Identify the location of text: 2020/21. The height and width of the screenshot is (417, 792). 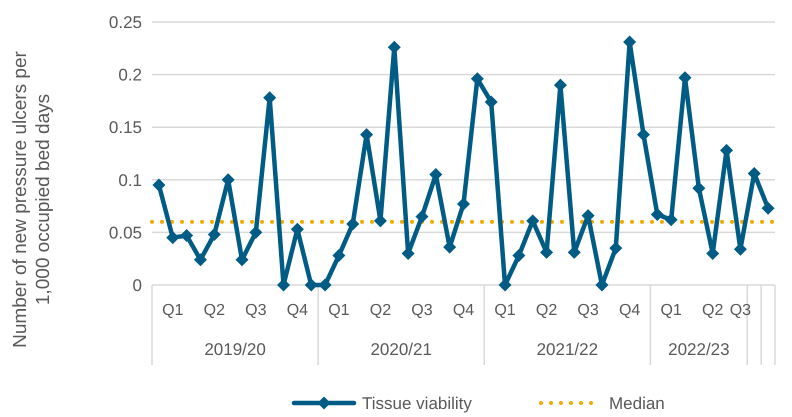
(401, 349).